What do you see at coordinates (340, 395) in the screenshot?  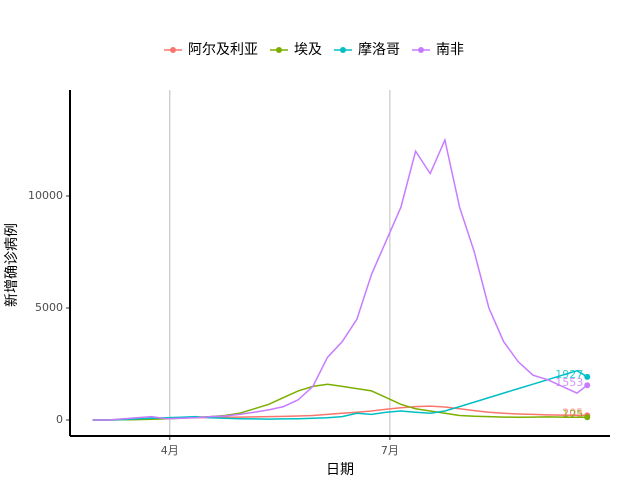 I see `series-line` at bounding box center [340, 395].